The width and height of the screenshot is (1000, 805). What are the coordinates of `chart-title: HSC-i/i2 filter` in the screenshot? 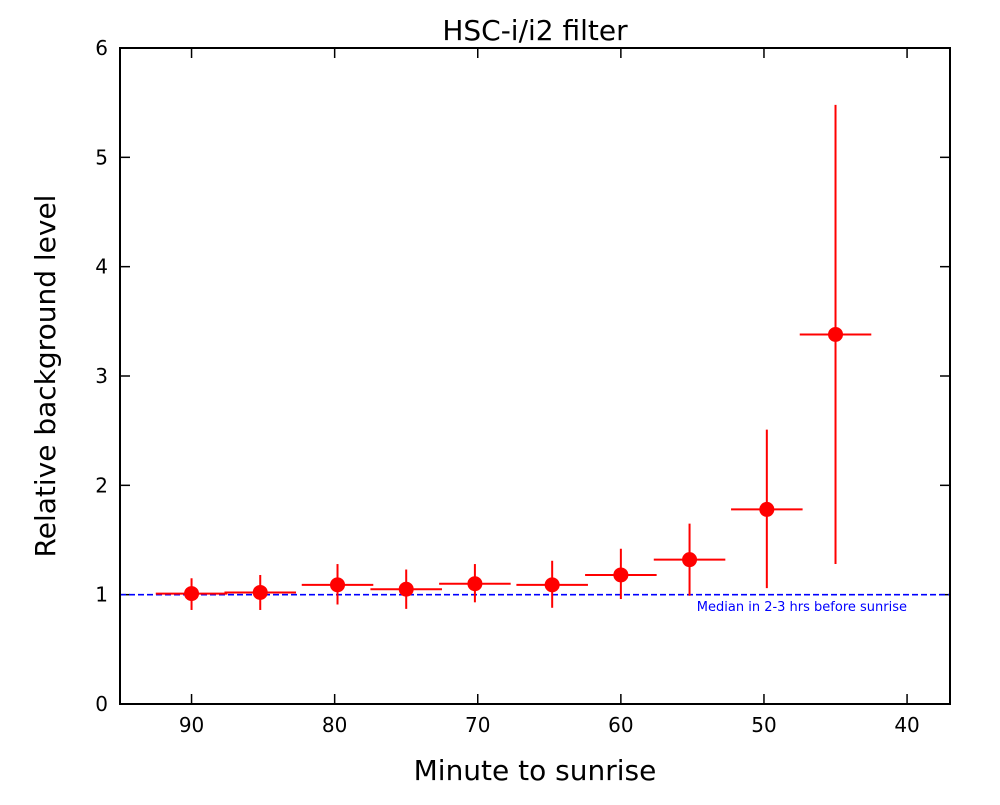 It's located at (535, 30).